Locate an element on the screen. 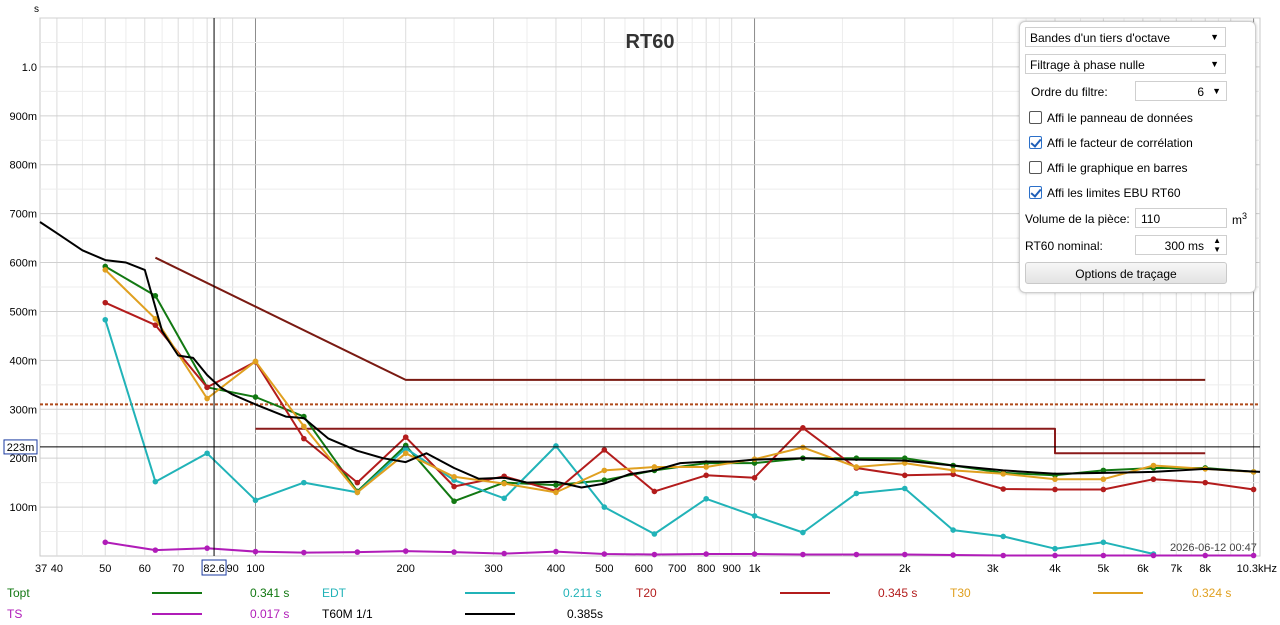 This screenshot has height=625, width=1280. data-panel-checkbox is located at coordinates (1035, 117).